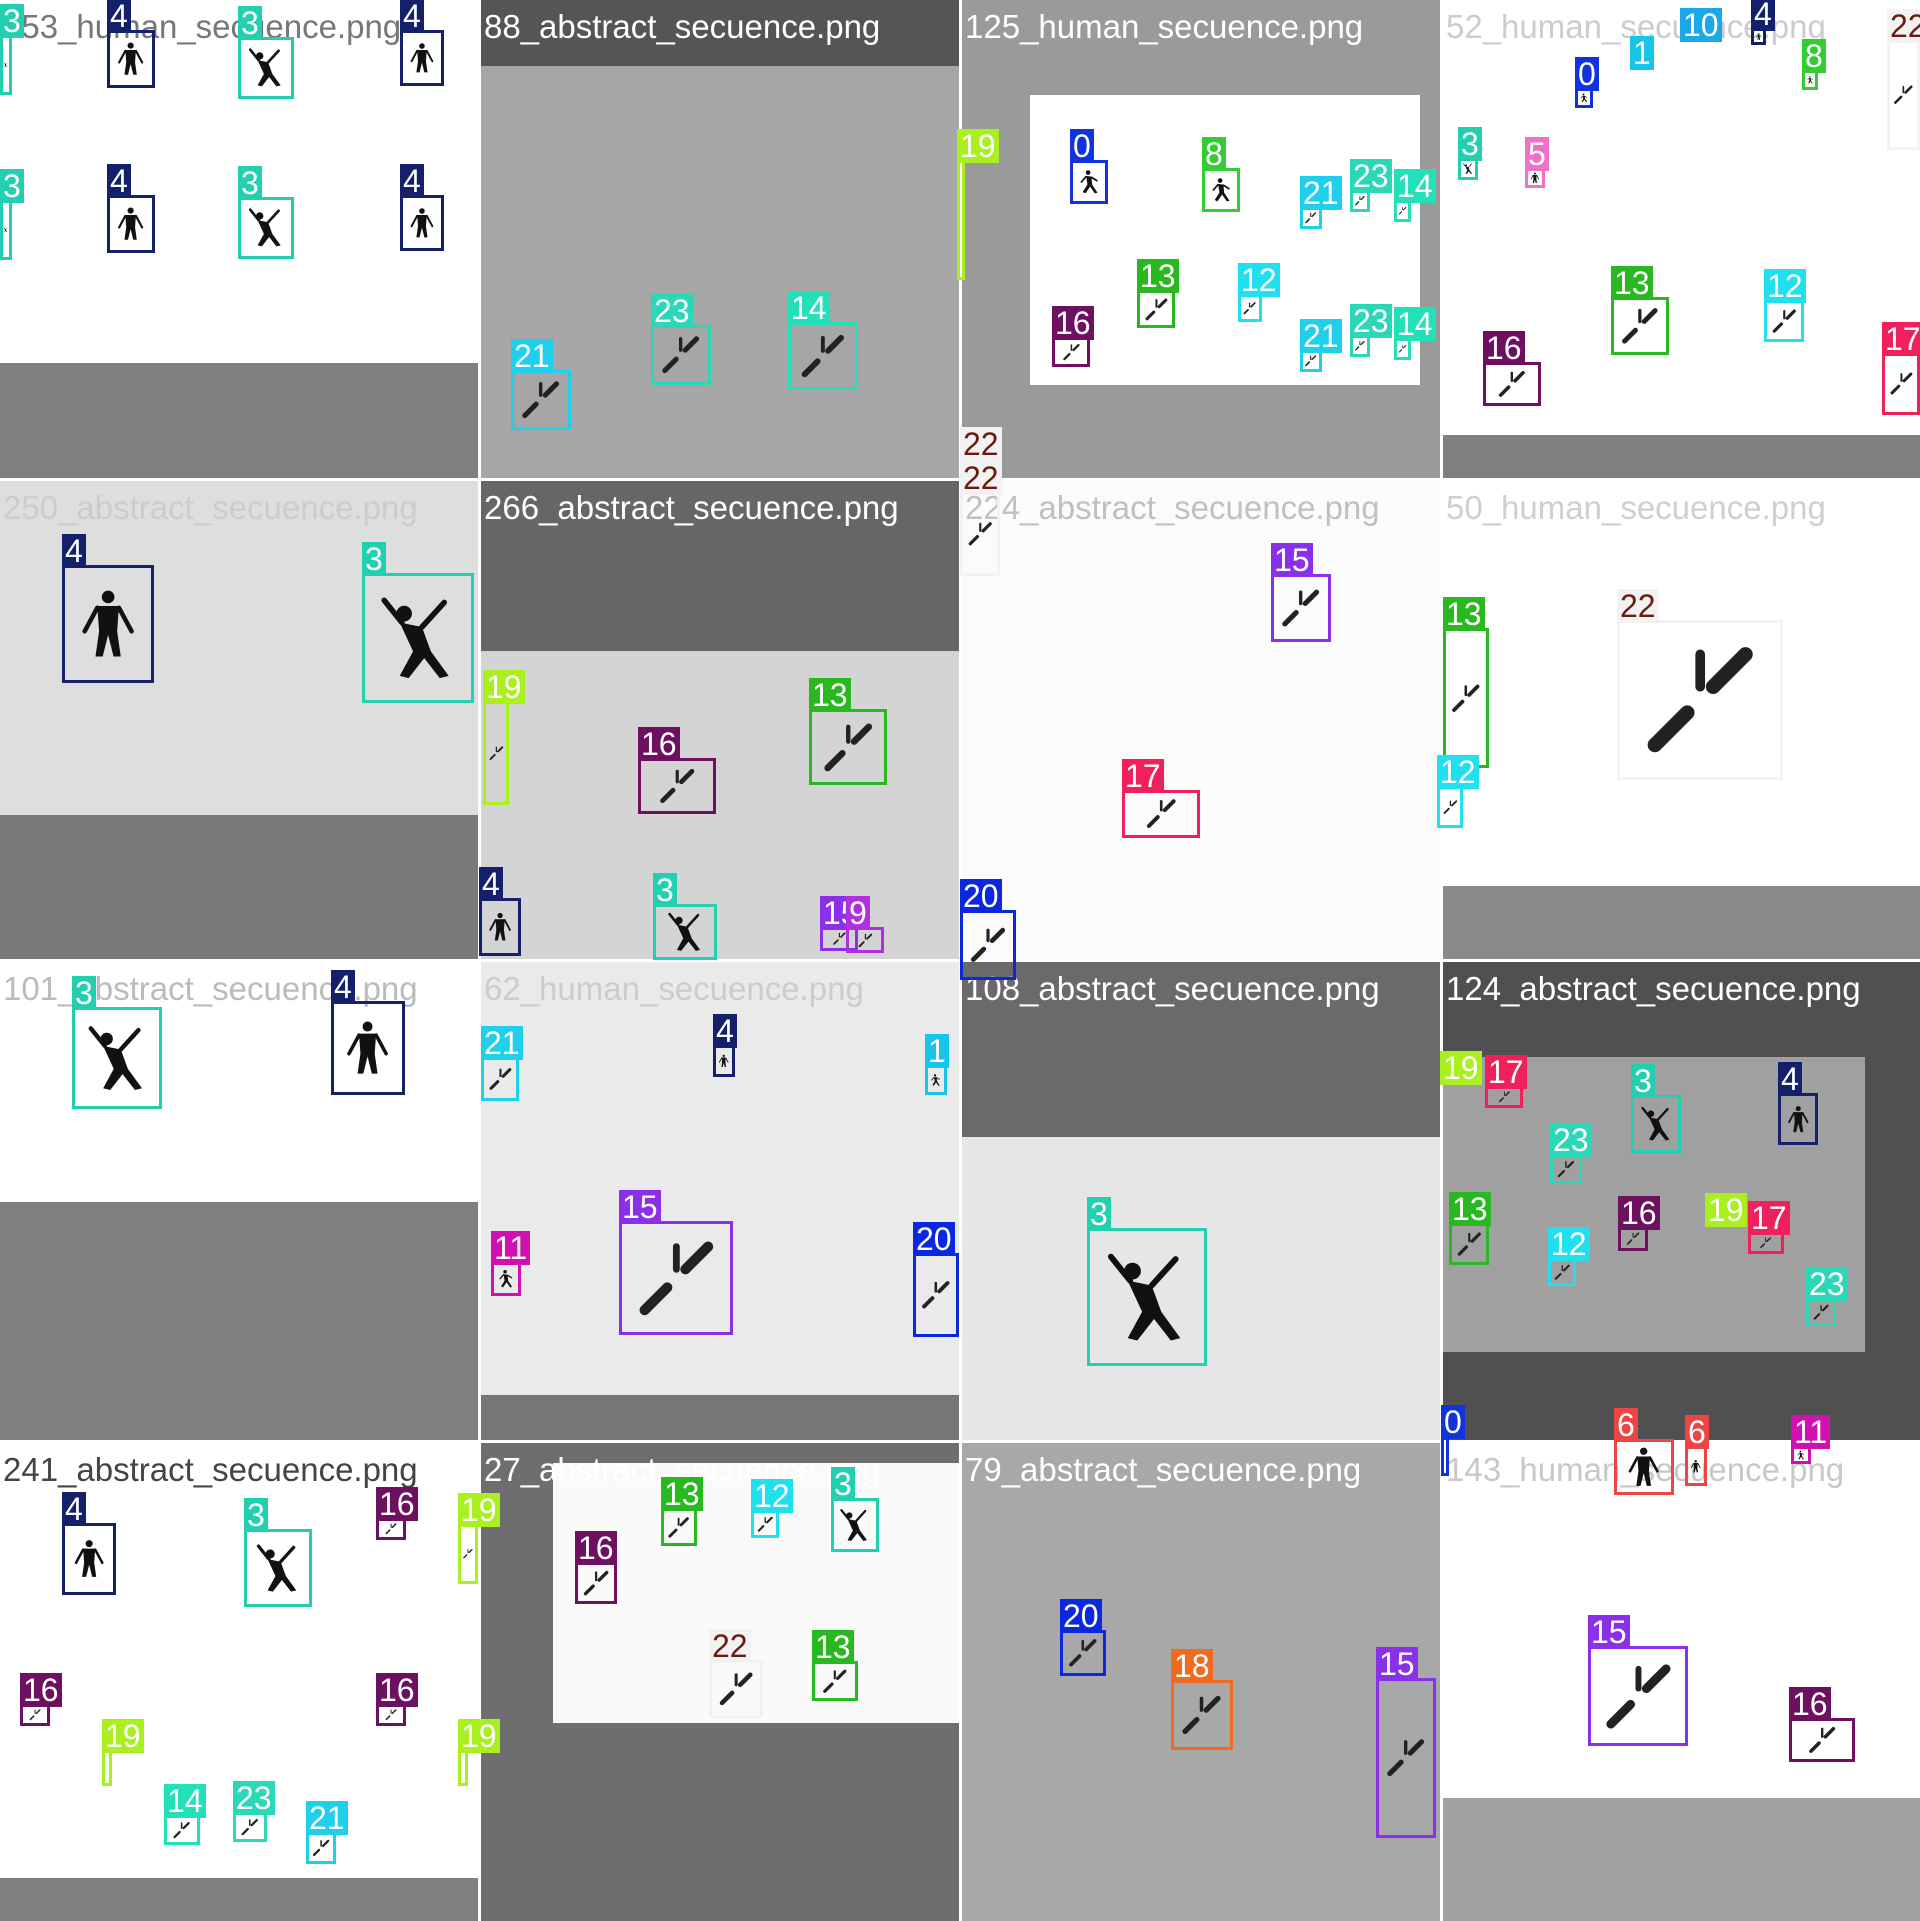 This screenshot has height=1921, width=1920. Describe the element at coordinates (239, 1201) in the screenshot. I see `sample-tile: 101_abstract_secuence.png` at that location.